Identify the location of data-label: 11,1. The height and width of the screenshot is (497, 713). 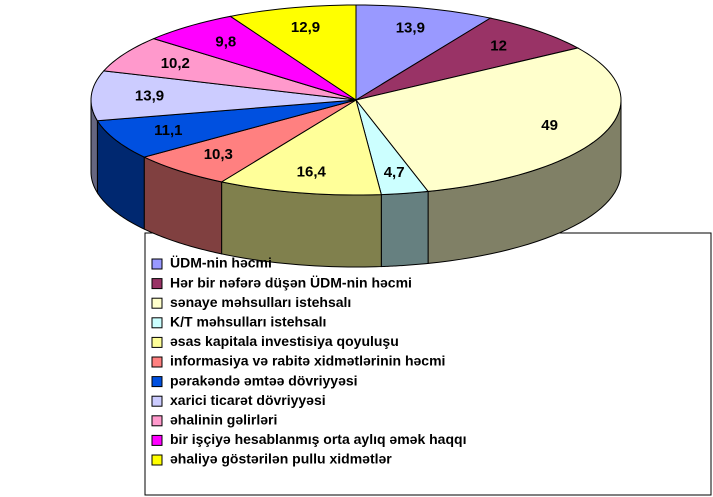
(168, 130).